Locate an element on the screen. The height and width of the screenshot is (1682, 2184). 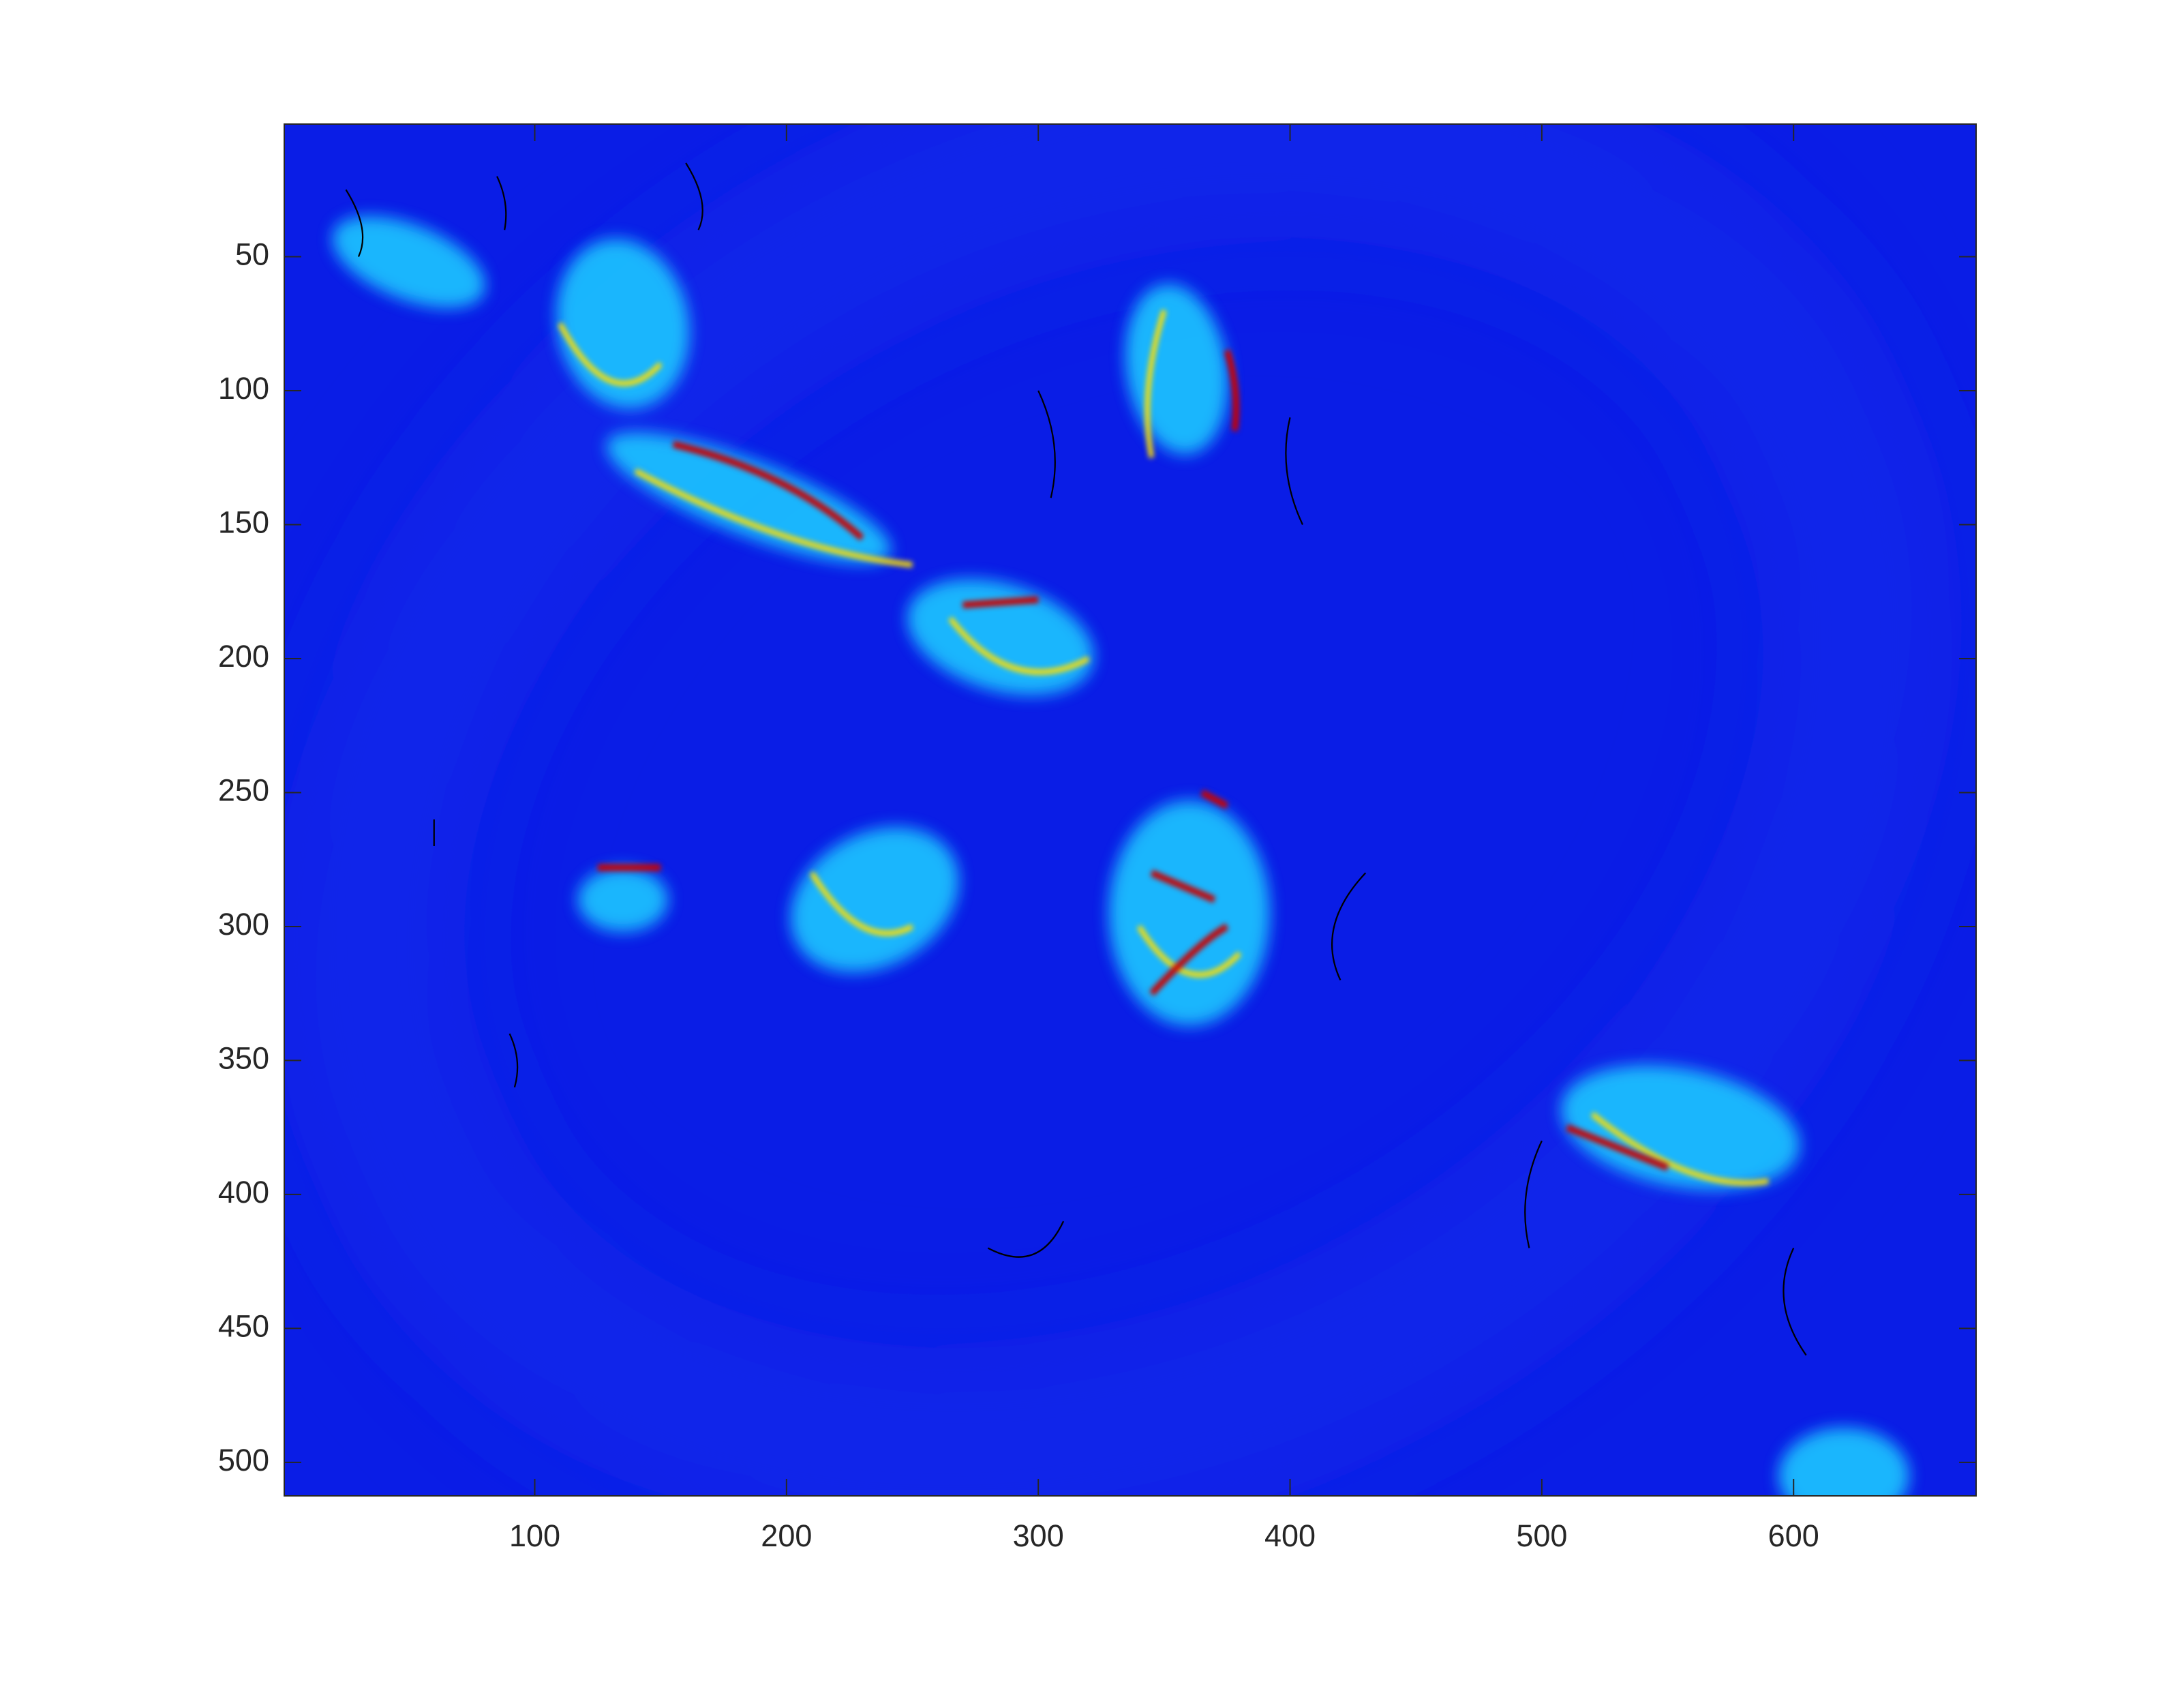
x-tick-label: 200 is located at coordinates (786, 1535).